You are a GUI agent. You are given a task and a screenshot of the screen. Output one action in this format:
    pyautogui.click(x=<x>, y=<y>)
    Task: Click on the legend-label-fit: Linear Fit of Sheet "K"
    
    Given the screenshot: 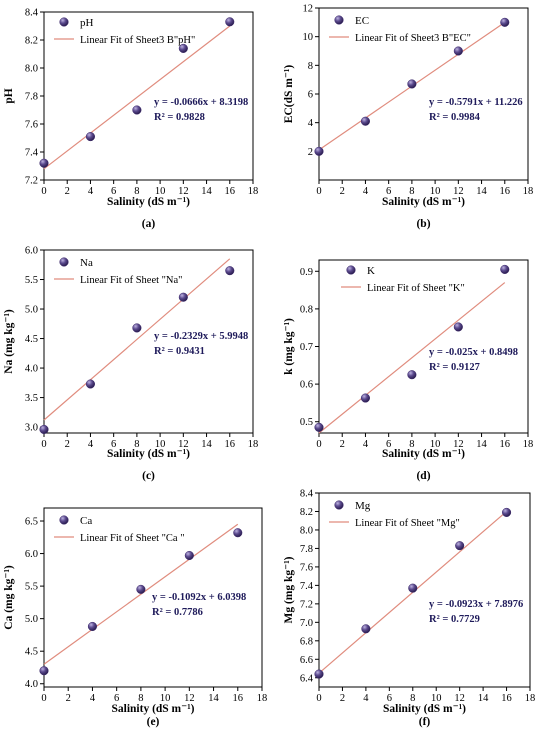 What is the action you would take?
    pyautogui.click(x=416, y=288)
    